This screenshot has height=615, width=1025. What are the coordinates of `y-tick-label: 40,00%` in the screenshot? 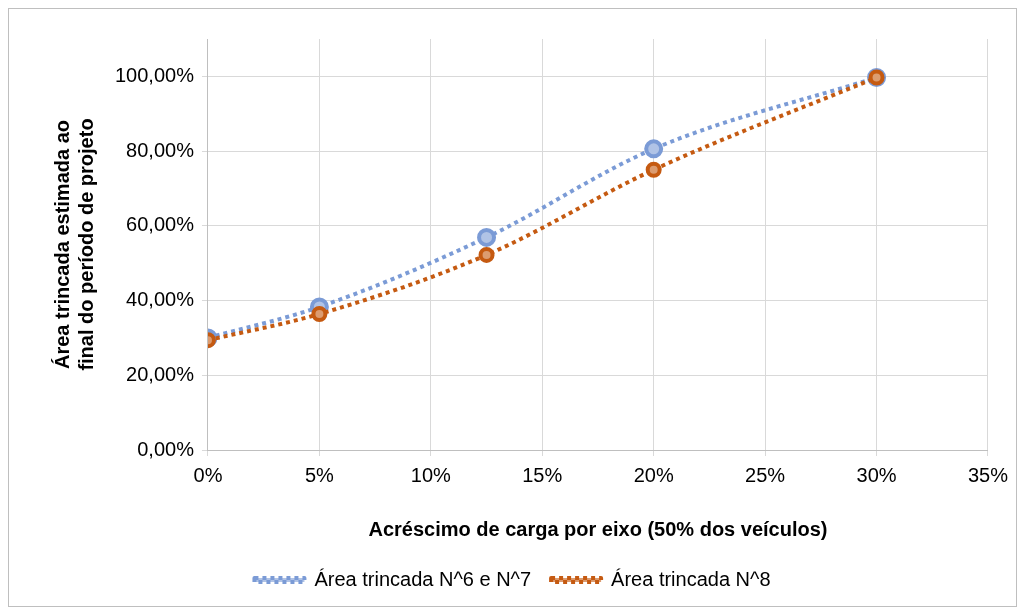 It's located at (160, 299).